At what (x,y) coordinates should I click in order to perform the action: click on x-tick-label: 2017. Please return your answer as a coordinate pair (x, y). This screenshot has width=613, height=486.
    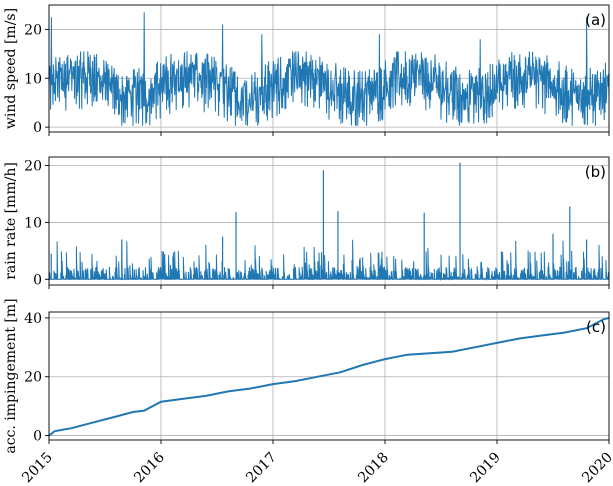
    Looking at the image, I should click on (261, 468).